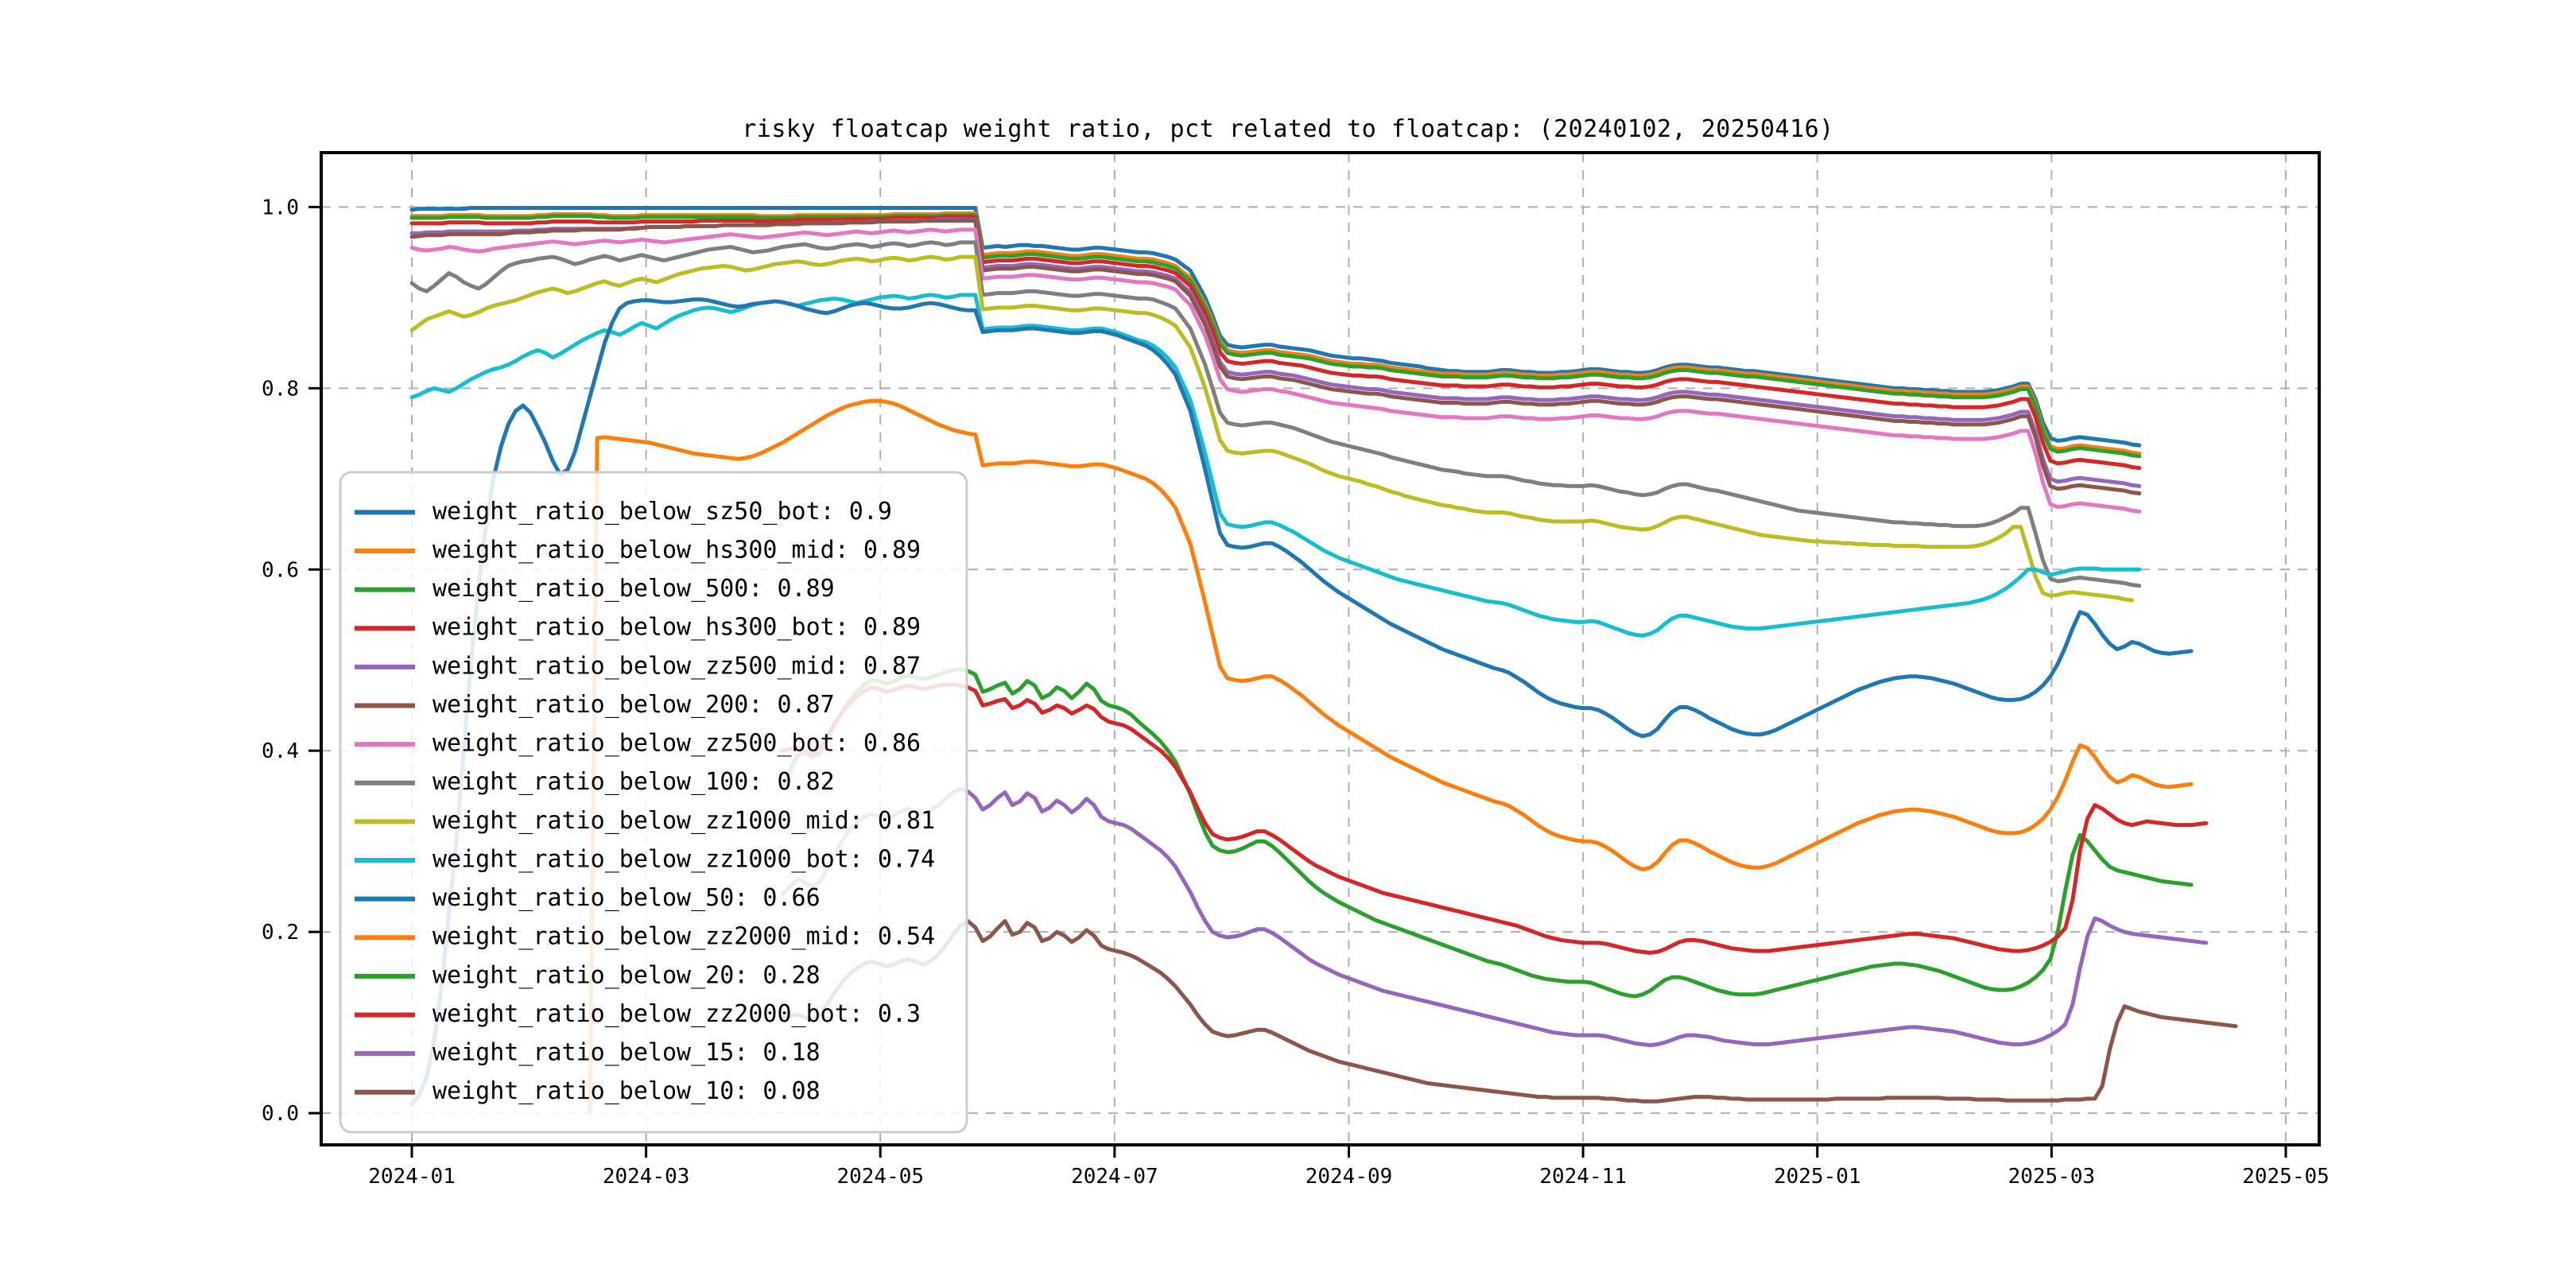 The height and width of the screenshot is (1288, 2576). What do you see at coordinates (1276, 327) in the screenshot?
I see `series-line-weight_ratio_below_sz50_bot` at bounding box center [1276, 327].